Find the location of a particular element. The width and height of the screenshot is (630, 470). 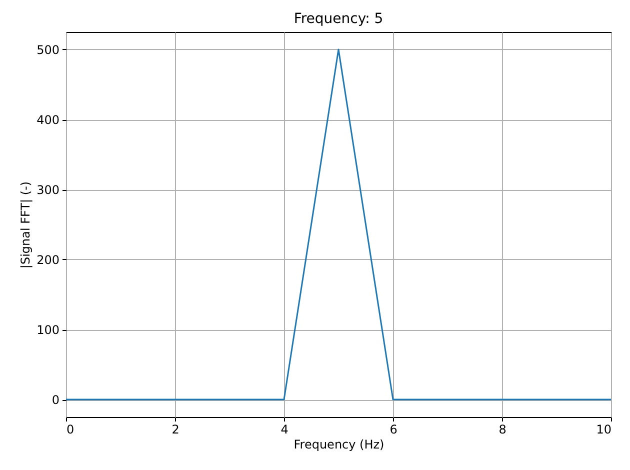

y-tick-label: 300 is located at coordinates (48, 190).